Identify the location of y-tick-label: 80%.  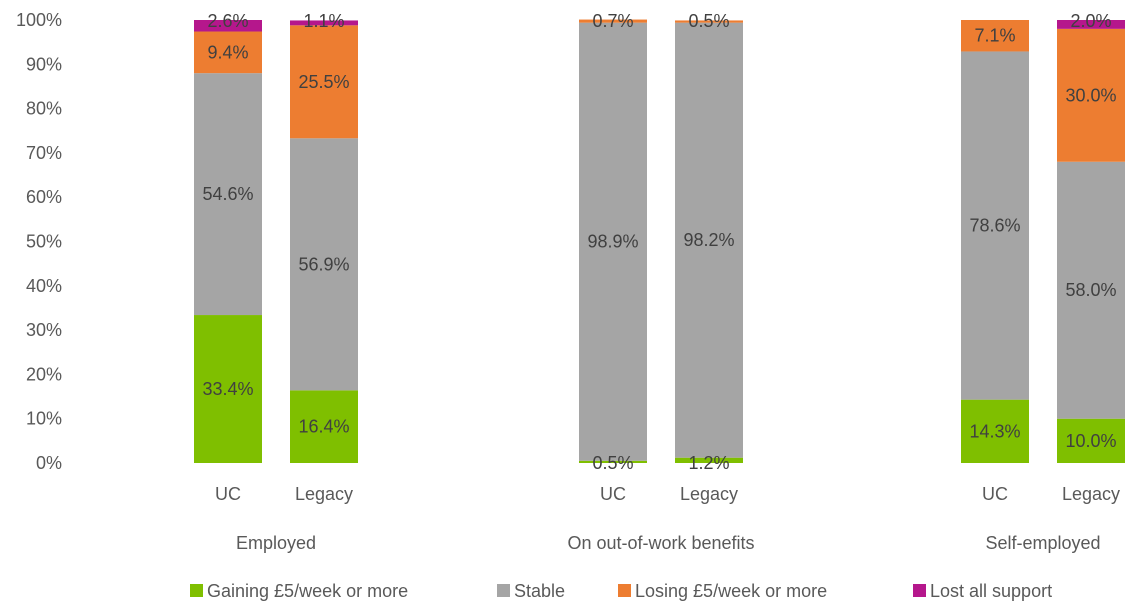
(44, 109).